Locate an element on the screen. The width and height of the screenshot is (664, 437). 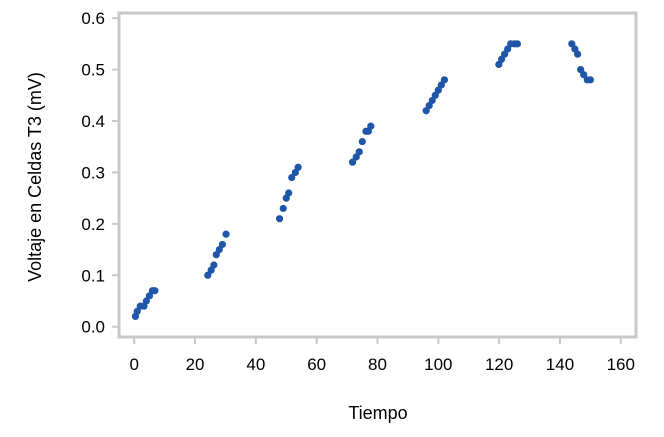
x-tick-label: 0 is located at coordinates (133, 364).